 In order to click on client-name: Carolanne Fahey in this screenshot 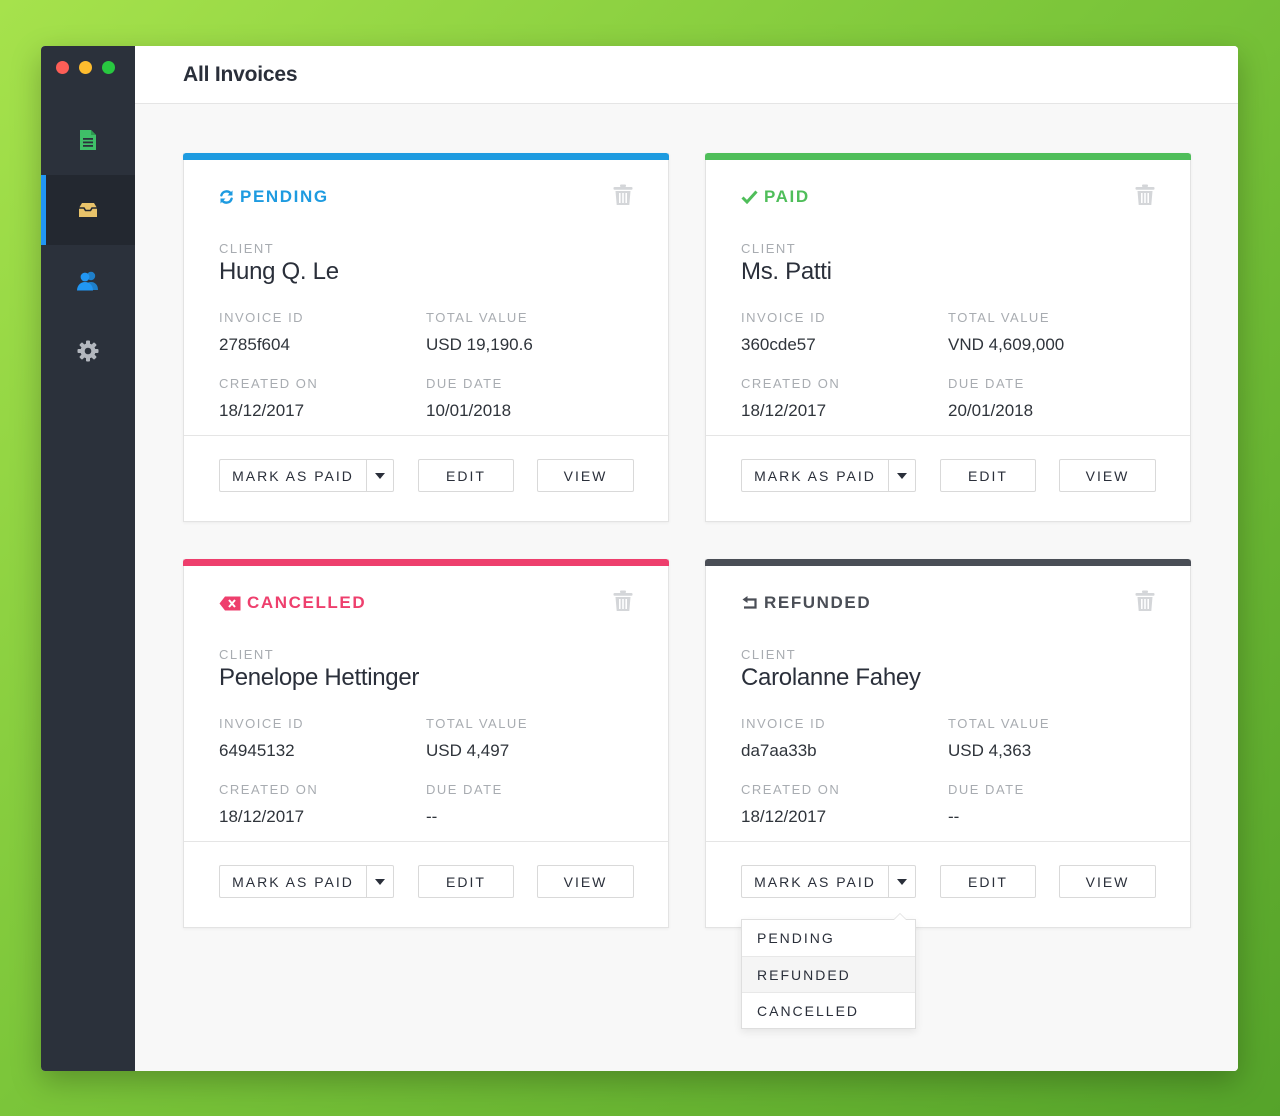, I will do `click(831, 677)`.